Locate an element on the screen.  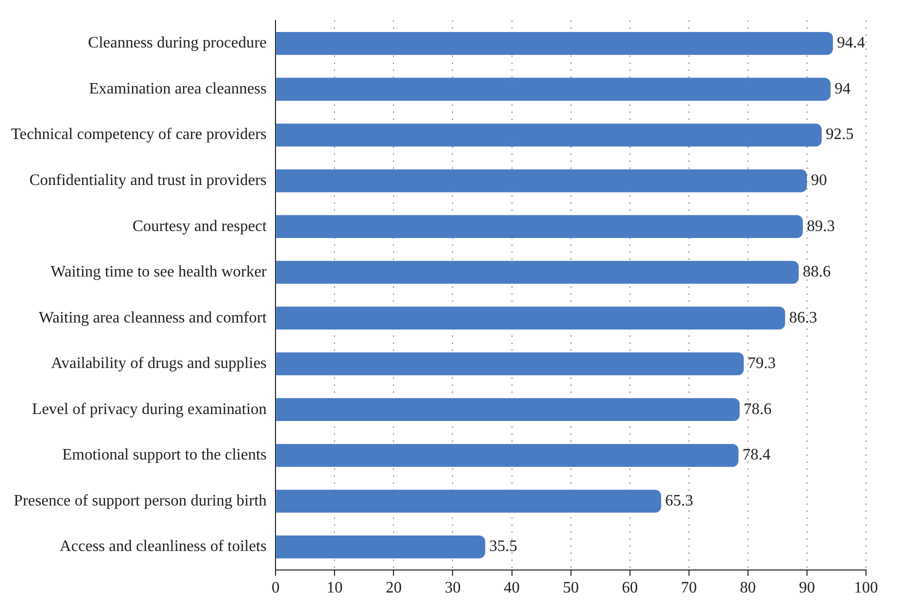
data-label: 35.5 is located at coordinates (503, 547).